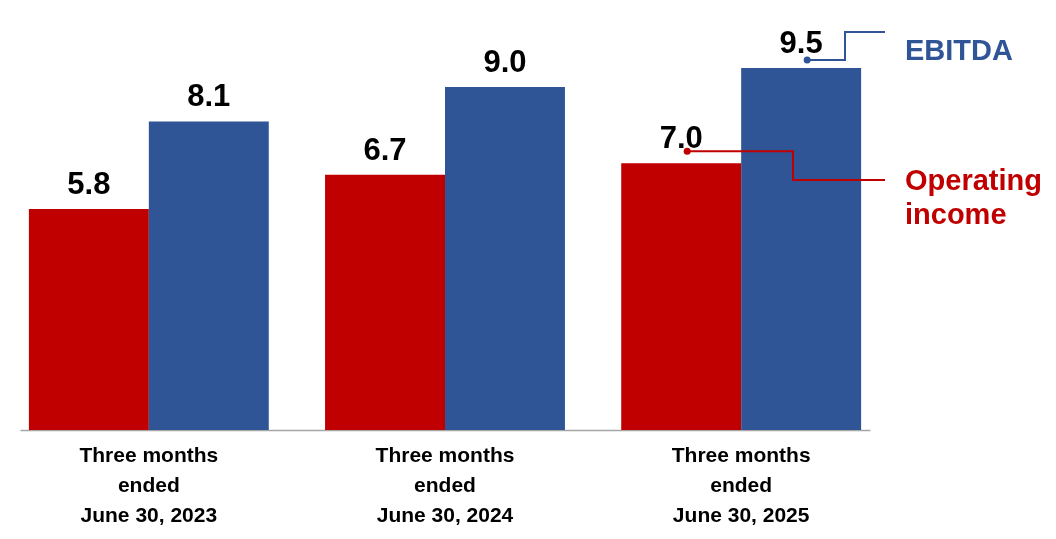 This screenshot has height=539, width=1056. What do you see at coordinates (973, 197) in the screenshot?
I see `text: Operating income` at bounding box center [973, 197].